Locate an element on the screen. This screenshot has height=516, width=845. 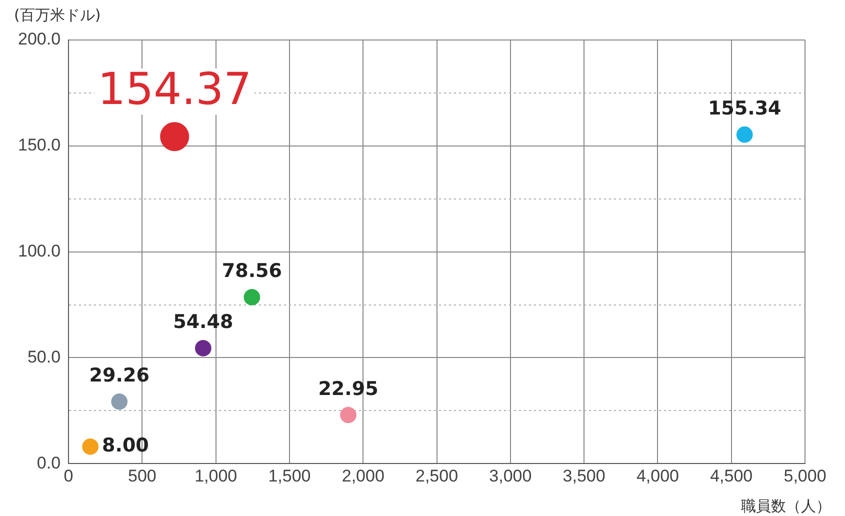
x-tick-label: 2,000 is located at coordinates (363, 476).